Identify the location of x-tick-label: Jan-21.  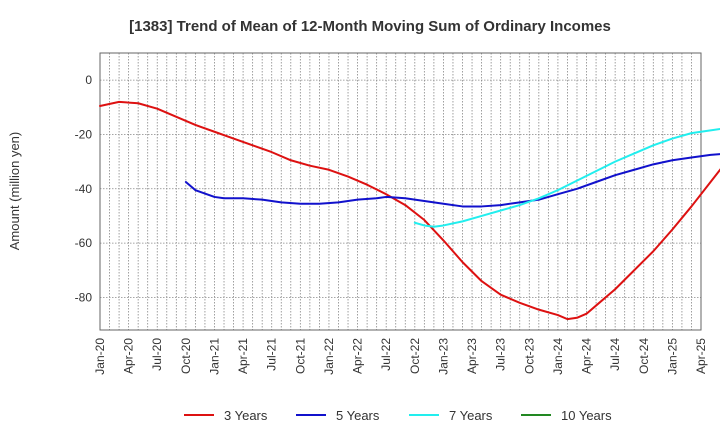
(214, 356).